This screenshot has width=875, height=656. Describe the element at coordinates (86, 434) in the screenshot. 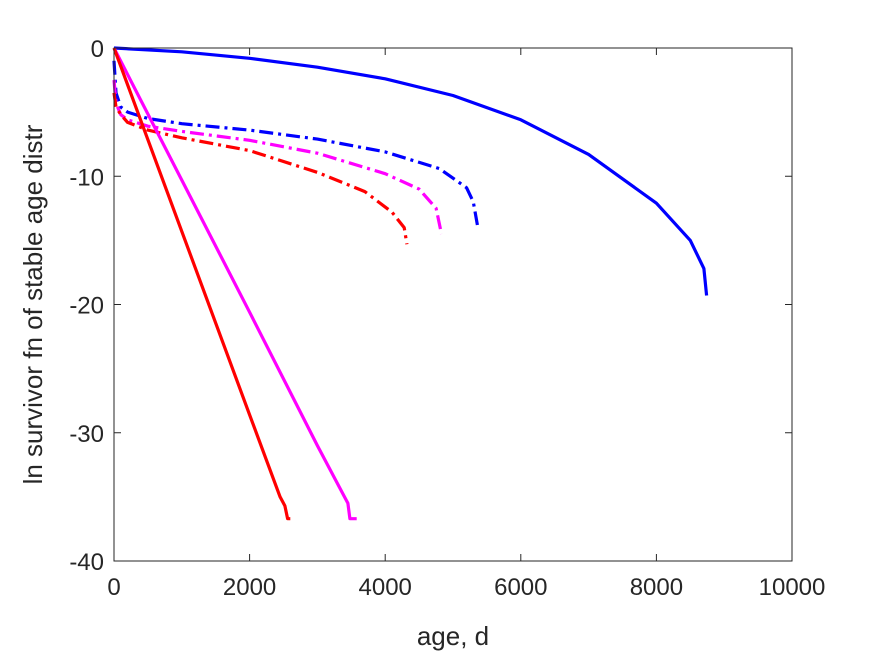

I see `y-tick-label: -30` at that location.